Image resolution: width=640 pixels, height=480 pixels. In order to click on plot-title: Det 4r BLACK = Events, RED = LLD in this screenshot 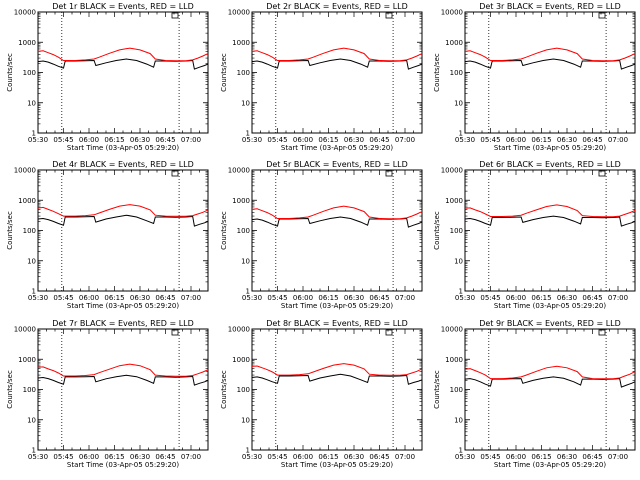, I will do `click(123, 164)`.